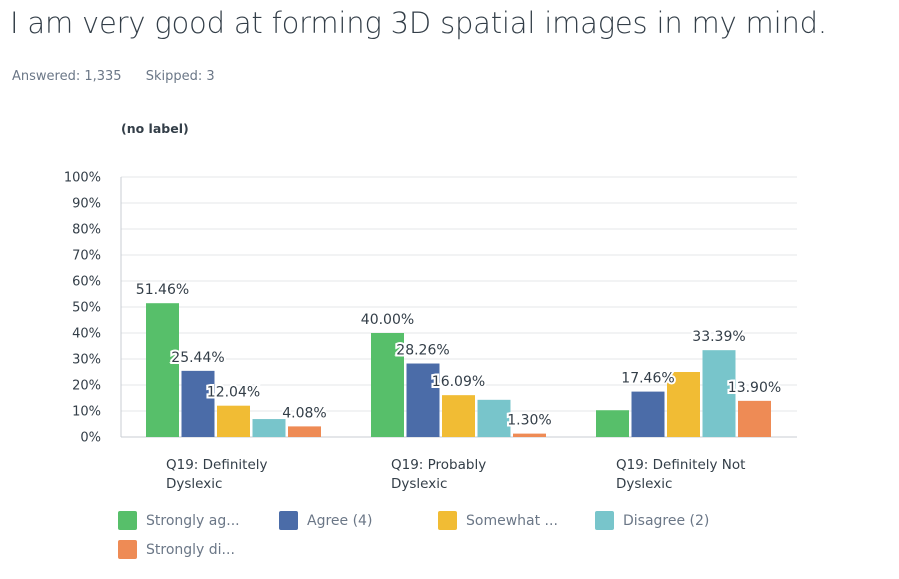 This screenshot has width=899, height=579. What do you see at coordinates (458, 382) in the screenshot?
I see `data-label: 16.09%` at bounding box center [458, 382].